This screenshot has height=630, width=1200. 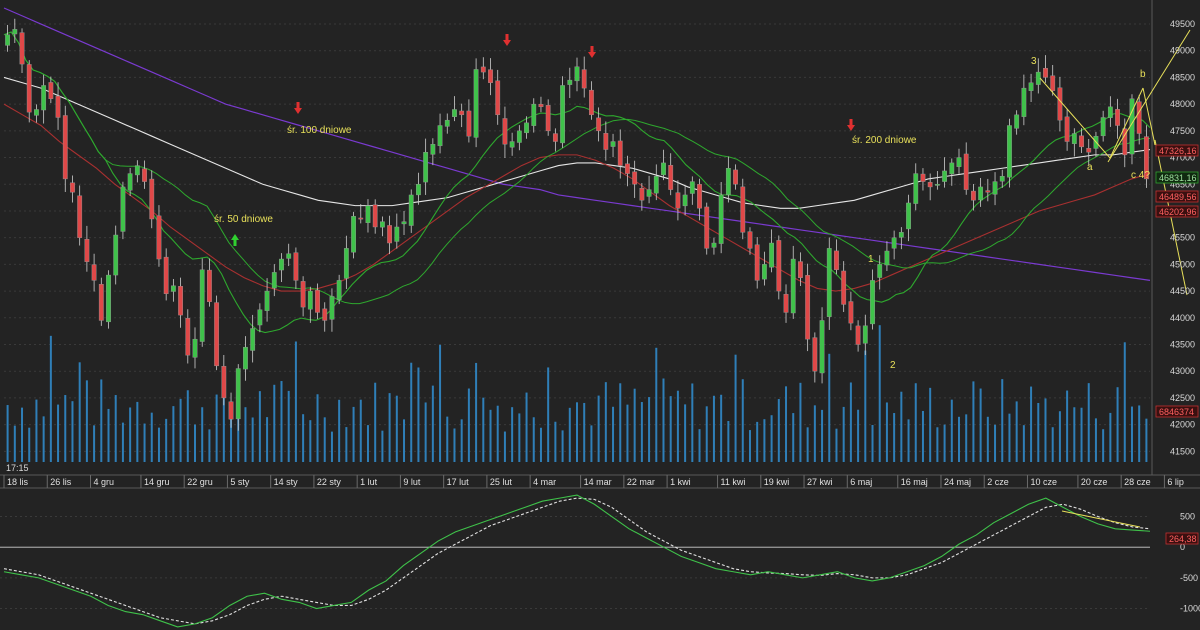 What do you see at coordinates (733, 482) in the screenshot?
I see `x-tick-label: 11 kwi` at bounding box center [733, 482].